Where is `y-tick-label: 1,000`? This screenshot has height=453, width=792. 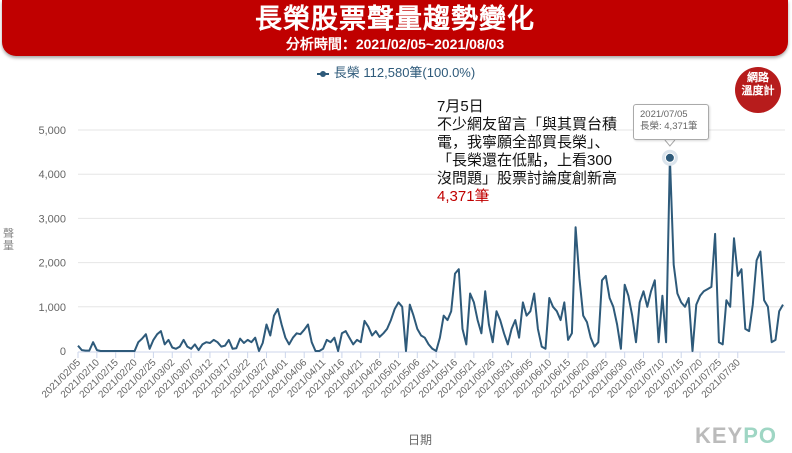 y-tick-label: 1,000 is located at coordinates (52, 308).